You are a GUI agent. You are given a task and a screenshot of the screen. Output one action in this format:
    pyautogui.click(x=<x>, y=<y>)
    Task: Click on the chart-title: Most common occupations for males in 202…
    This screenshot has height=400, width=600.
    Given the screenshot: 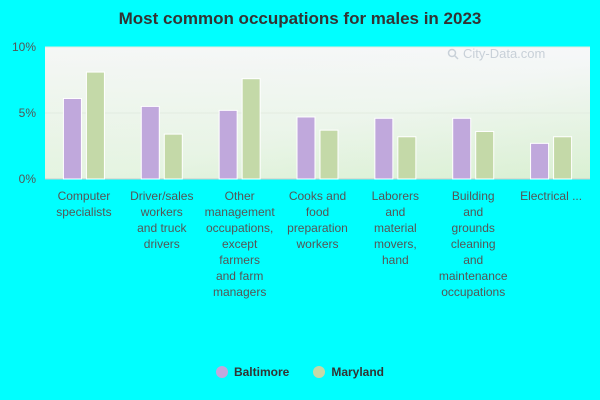 What is the action you would take?
    pyautogui.click(x=300, y=18)
    